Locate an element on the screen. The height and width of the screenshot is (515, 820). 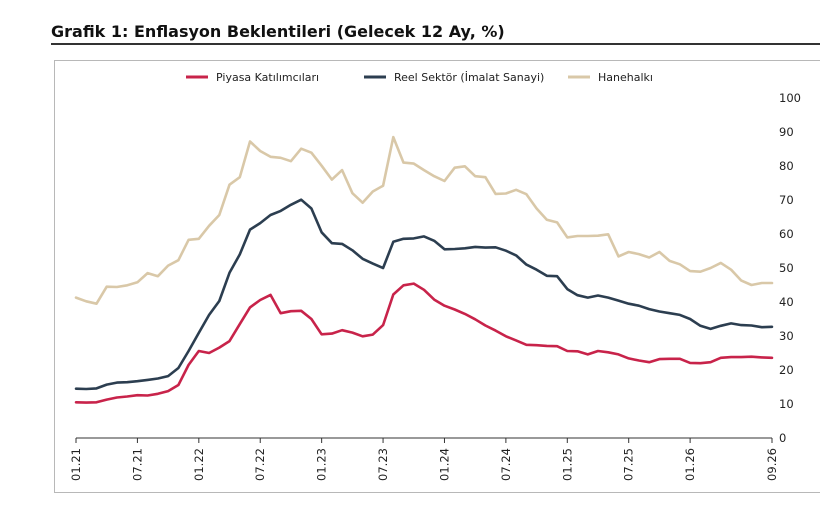
x-tick-label: 01.24 is located at coordinates (444, 464).